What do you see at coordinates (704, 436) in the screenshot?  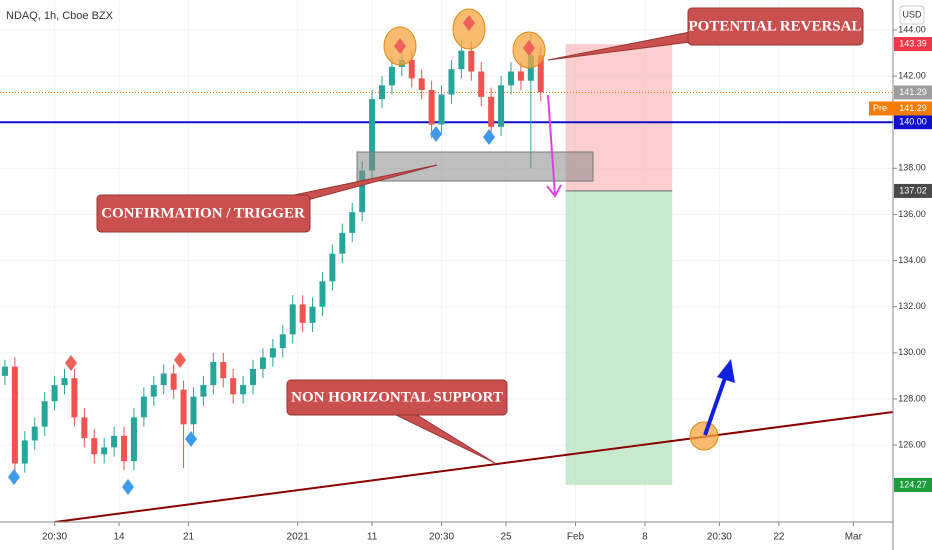 I see `circle` at bounding box center [704, 436].